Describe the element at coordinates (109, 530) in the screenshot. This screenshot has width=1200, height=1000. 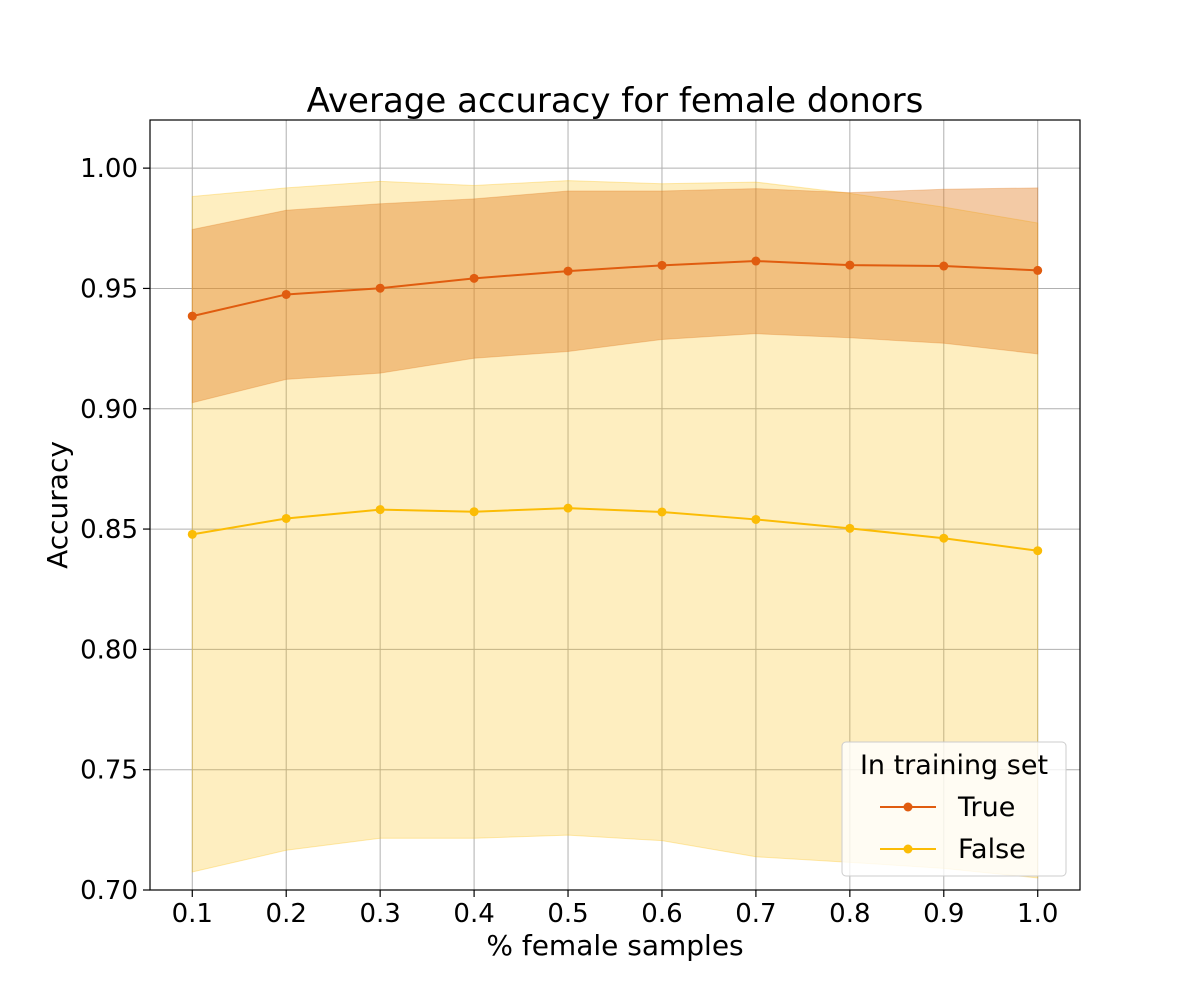
I see `y-tick-label: 0.85` at that location.